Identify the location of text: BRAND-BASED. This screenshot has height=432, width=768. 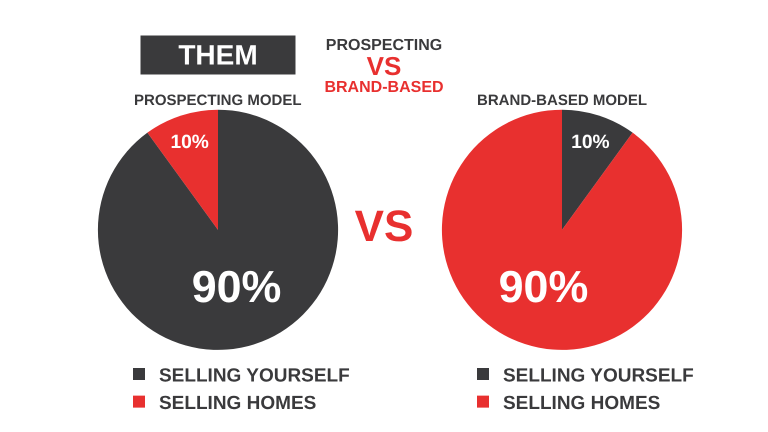
(384, 87).